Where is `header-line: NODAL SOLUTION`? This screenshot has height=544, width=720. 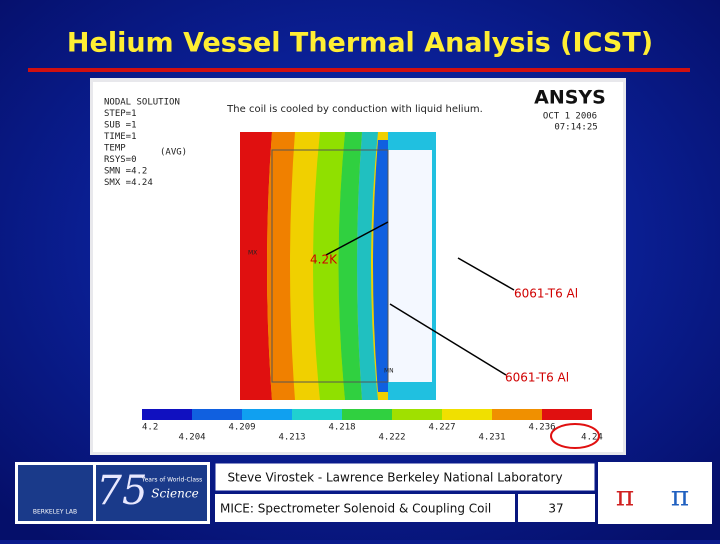 header-line: NODAL SOLUTION is located at coordinates (142, 103).